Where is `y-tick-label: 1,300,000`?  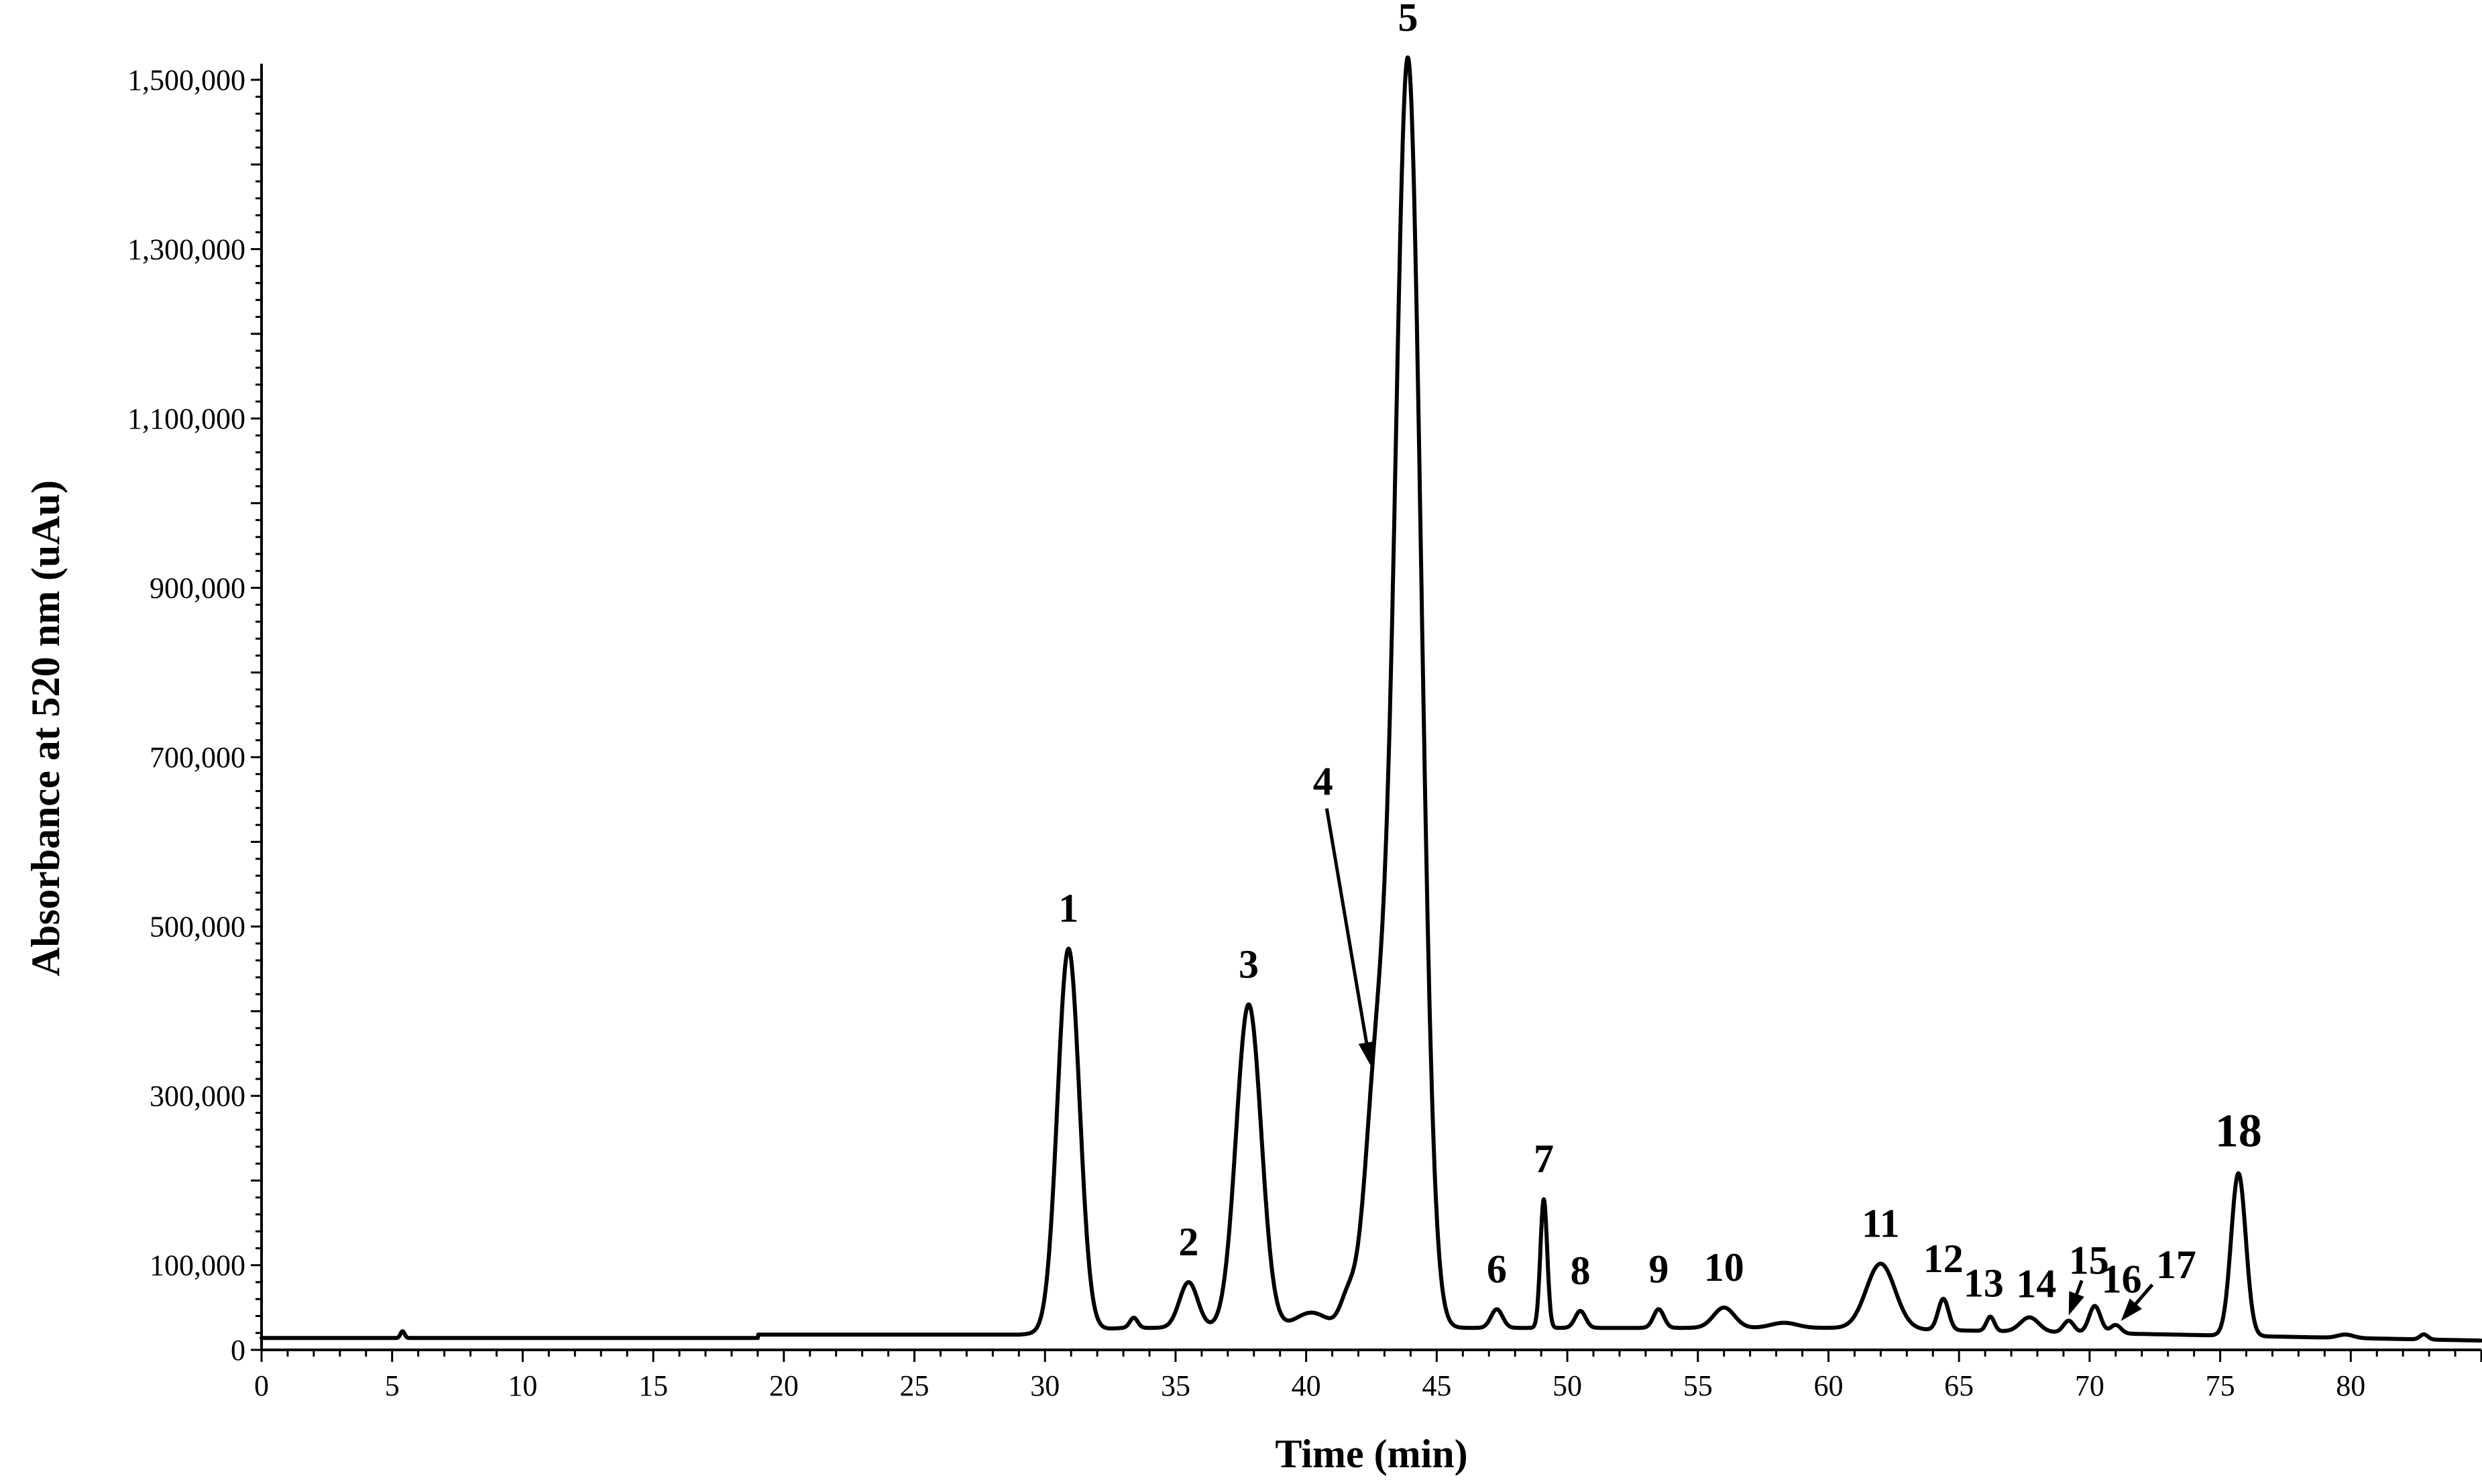
y-tick-label: 1,300,000 is located at coordinates (186, 249).